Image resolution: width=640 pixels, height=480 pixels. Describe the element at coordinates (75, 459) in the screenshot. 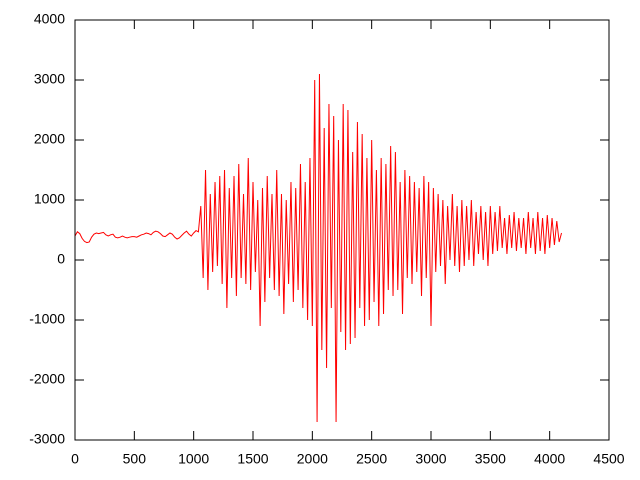

I see `x-tick-label: 0` at that location.